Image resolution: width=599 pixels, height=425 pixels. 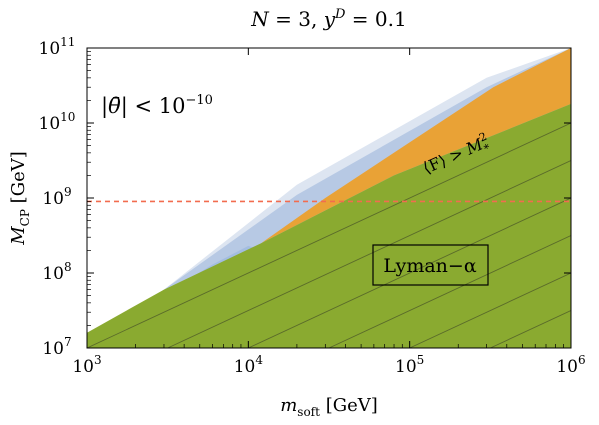 What do you see at coordinates (329, 407) in the screenshot?
I see `x-axis-label: msoft [GeV]` at bounding box center [329, 407].